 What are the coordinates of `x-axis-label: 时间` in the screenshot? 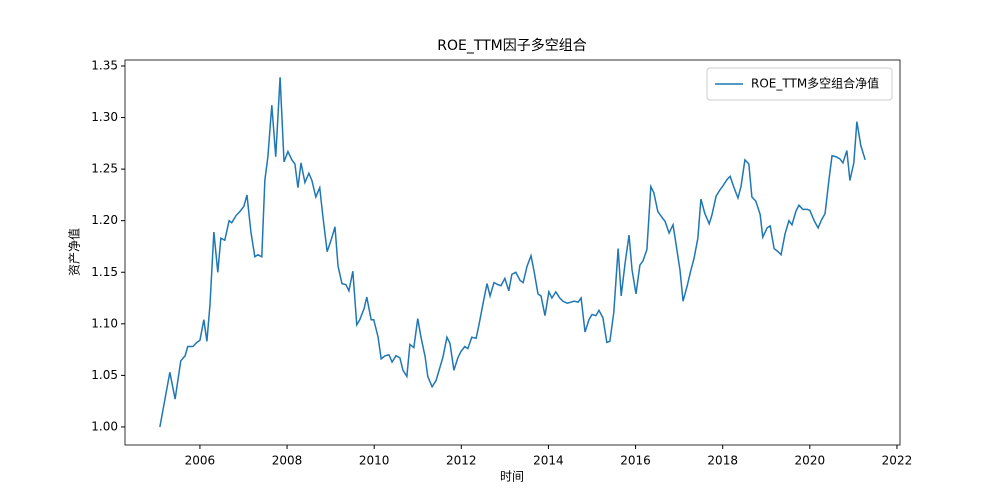 It's located at (512, 477).